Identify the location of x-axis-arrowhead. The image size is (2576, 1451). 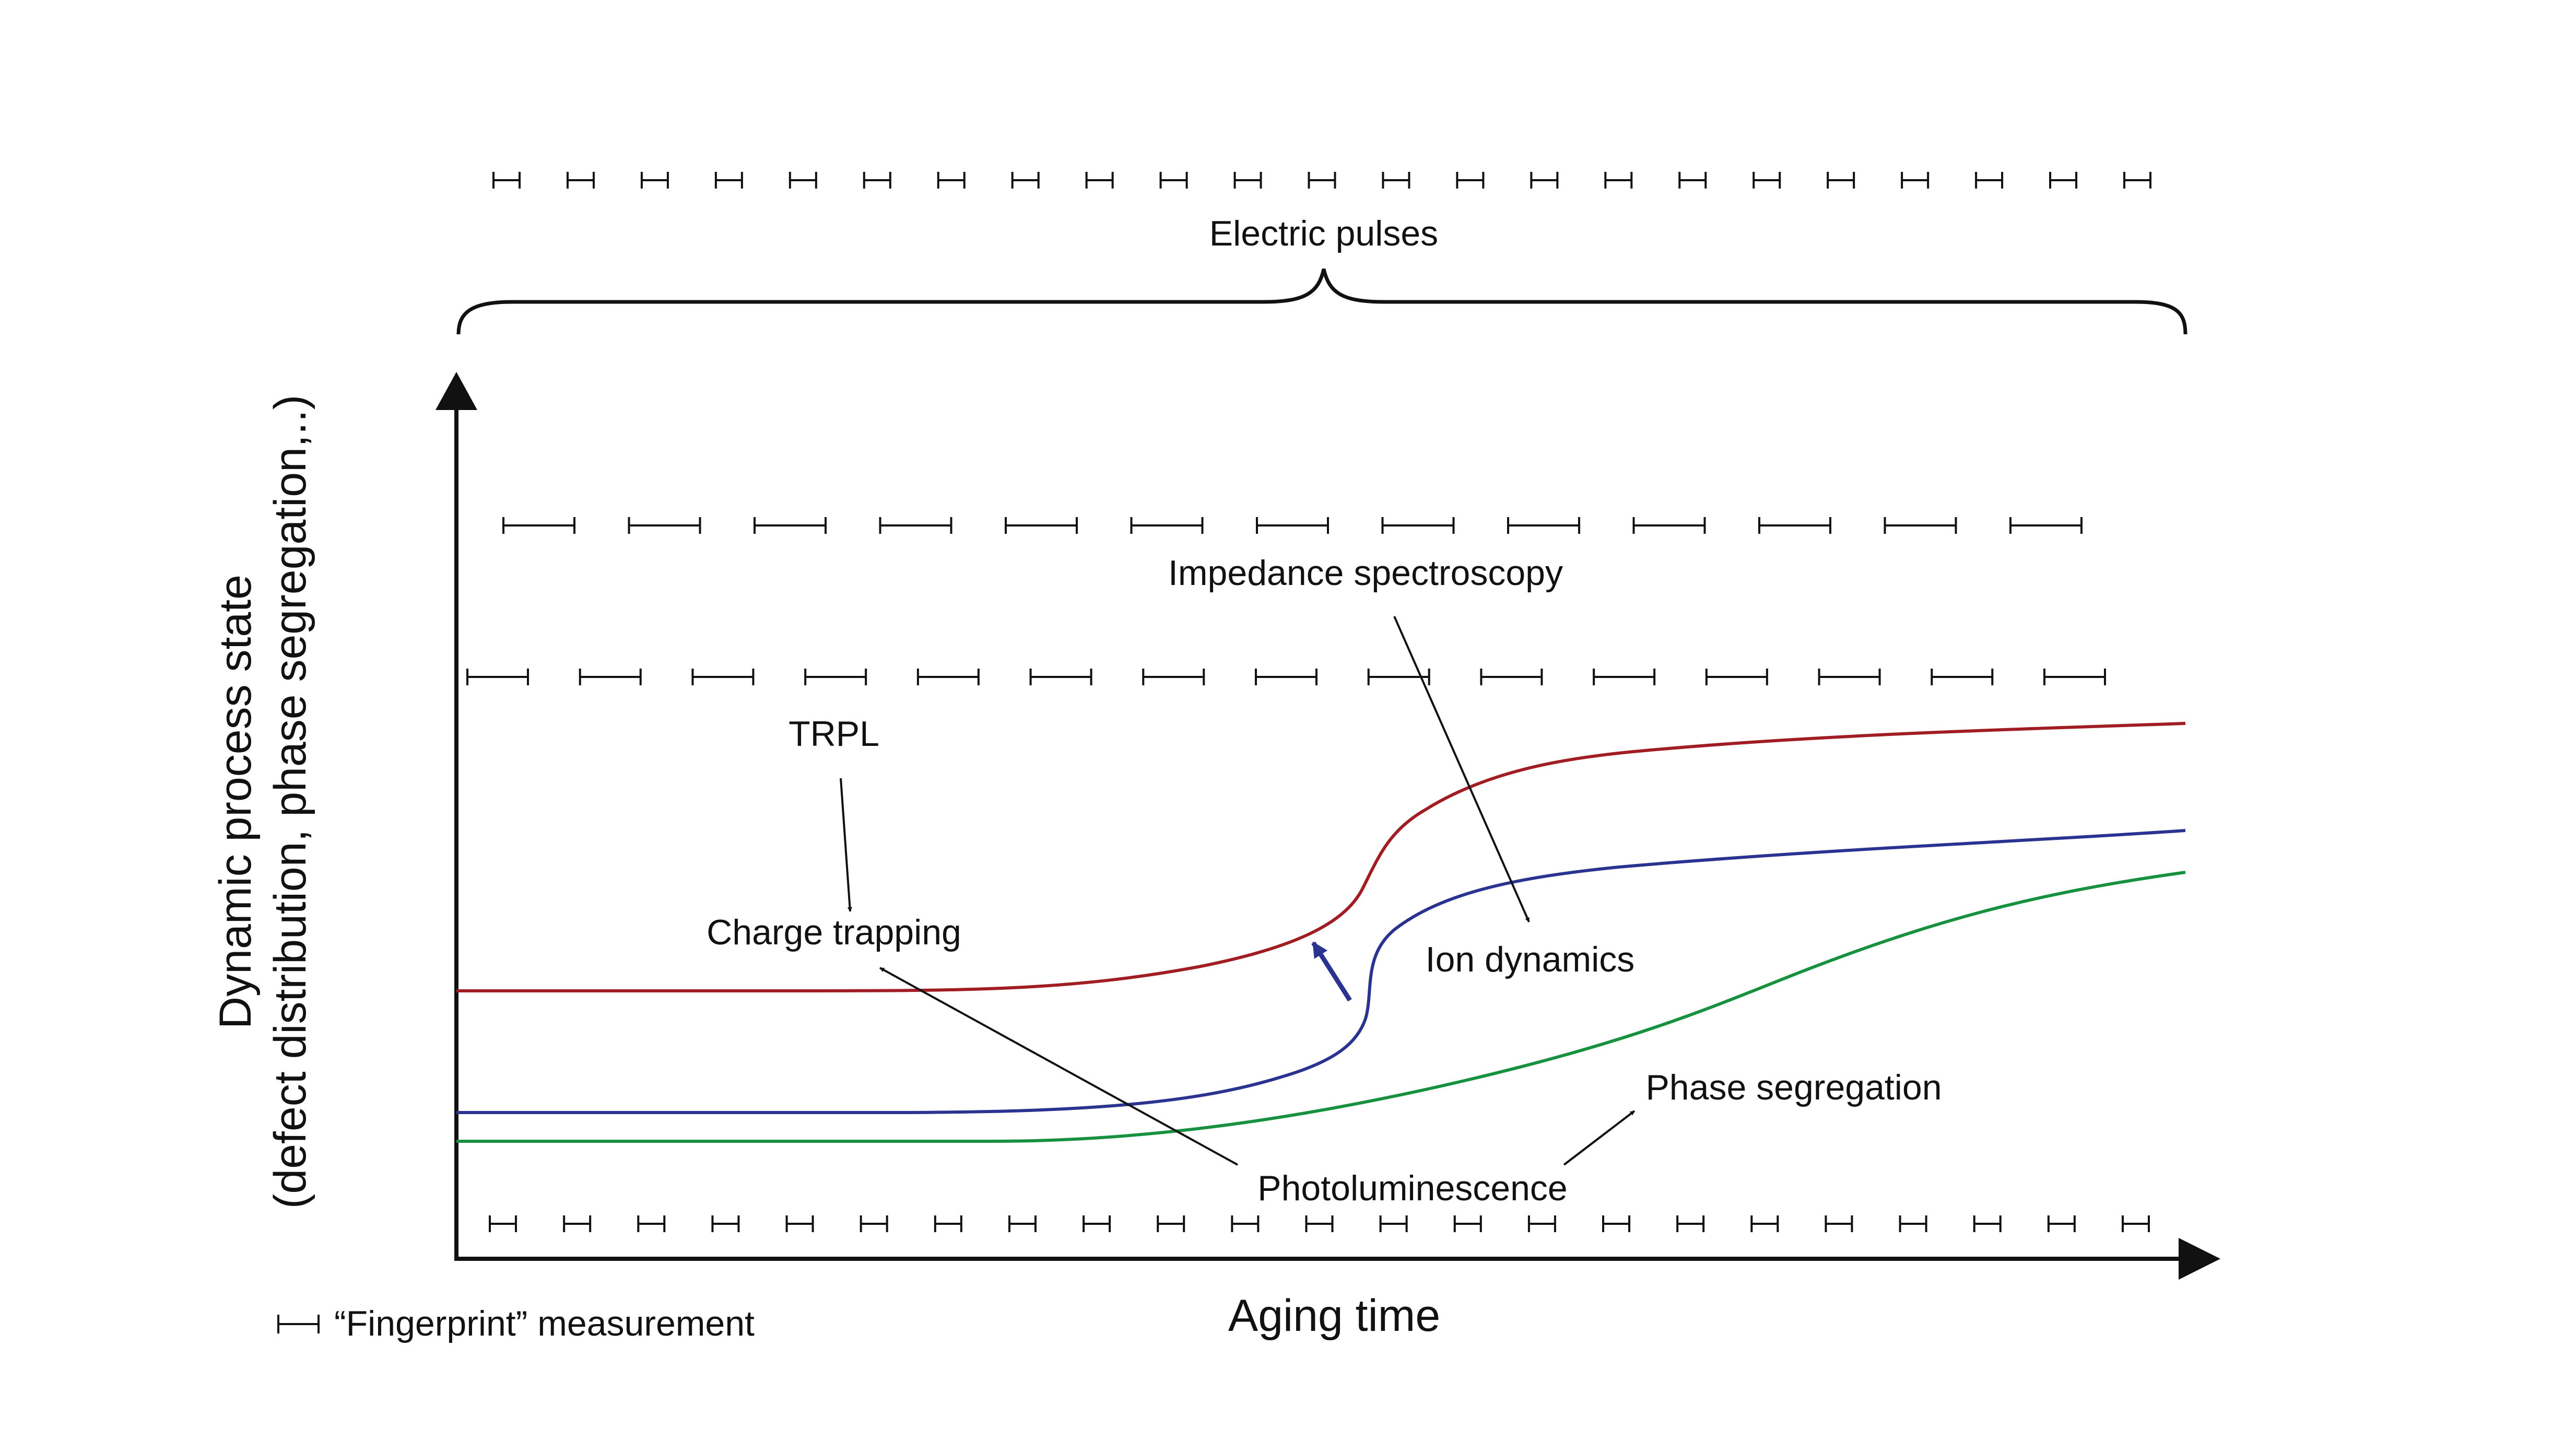
(2199, 1259).